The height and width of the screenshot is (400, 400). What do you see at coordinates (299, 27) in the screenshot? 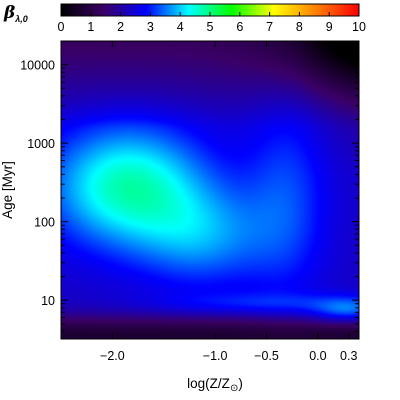
I see `colorbar-tick-label: 8` at bounding box center [299, 27].